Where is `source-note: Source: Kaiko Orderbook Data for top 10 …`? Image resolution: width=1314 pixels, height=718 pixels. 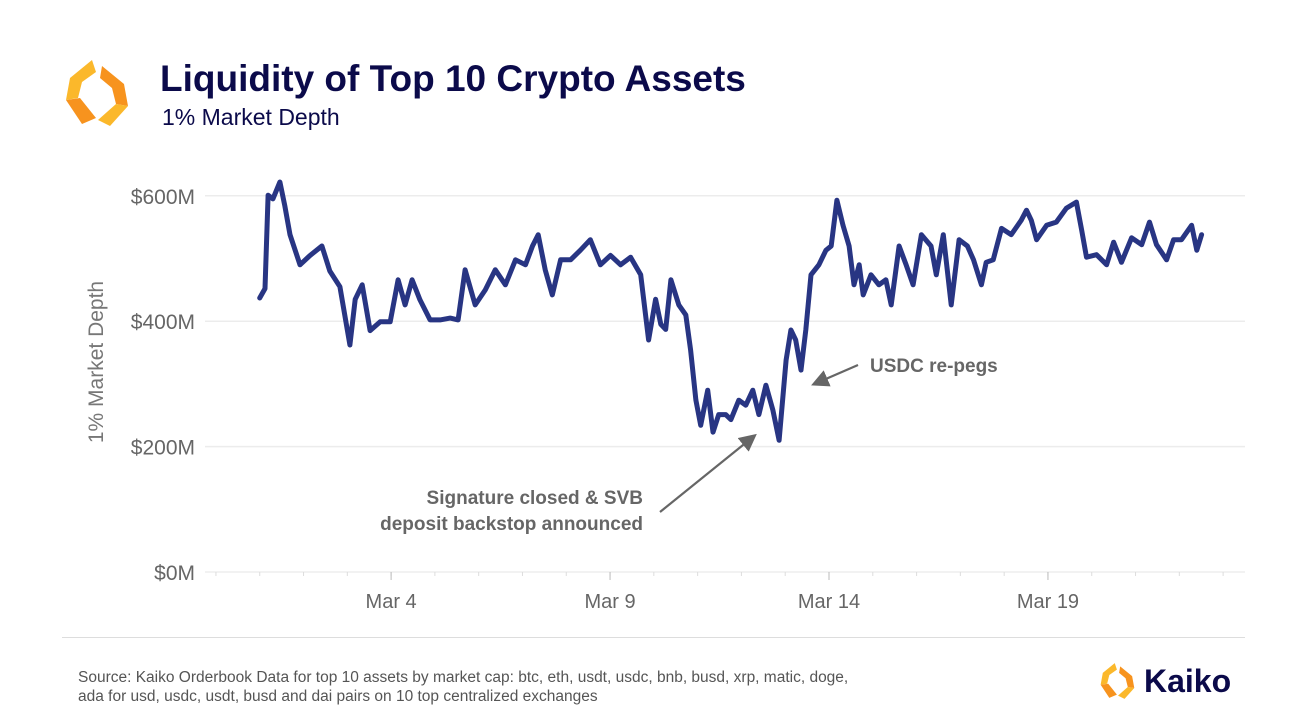 source-note: Source: Kaiko Orderbook Data for top 10 … is located at coordinates (538, 687).